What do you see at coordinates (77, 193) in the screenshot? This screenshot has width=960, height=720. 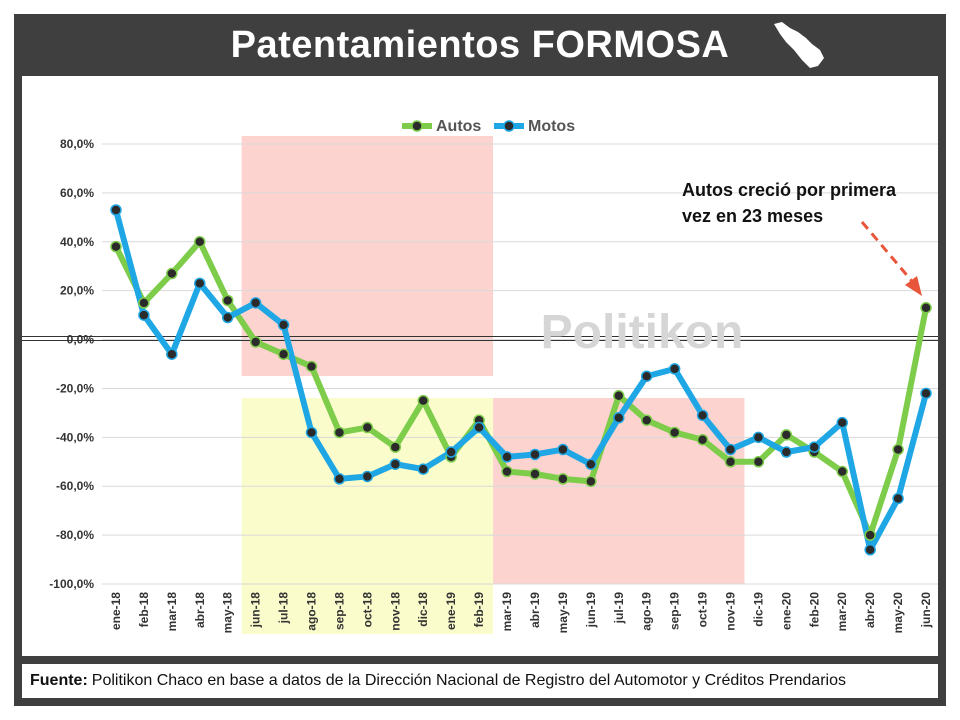 I see `y-tick-label: 60,0%` at bounding box center [77, 193].